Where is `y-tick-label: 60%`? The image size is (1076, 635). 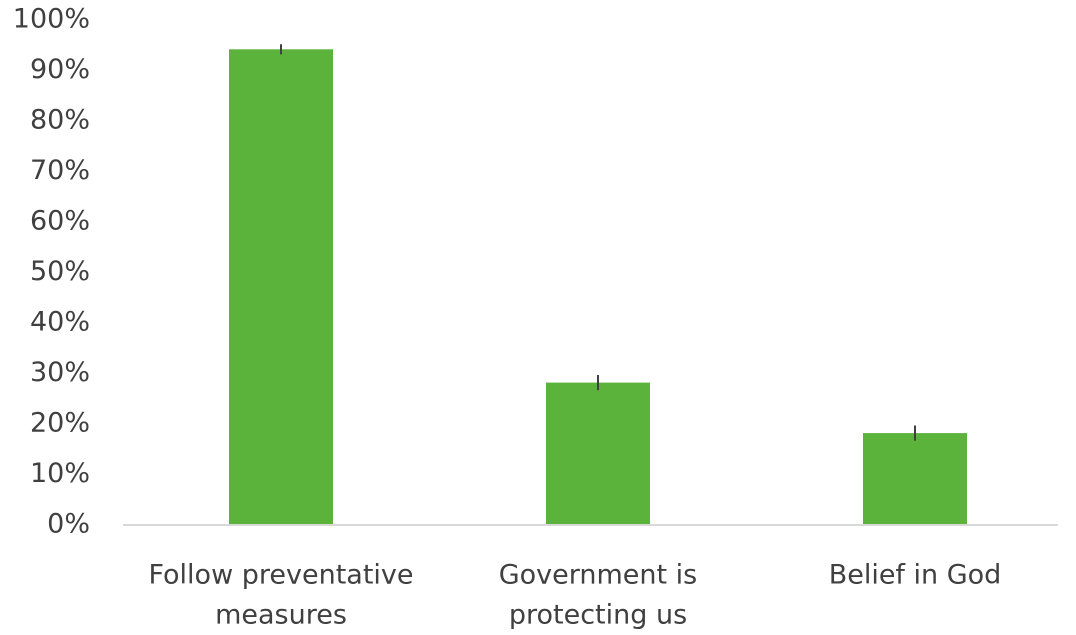 y-tick-label: 60% is located at coordinates (60, 221).